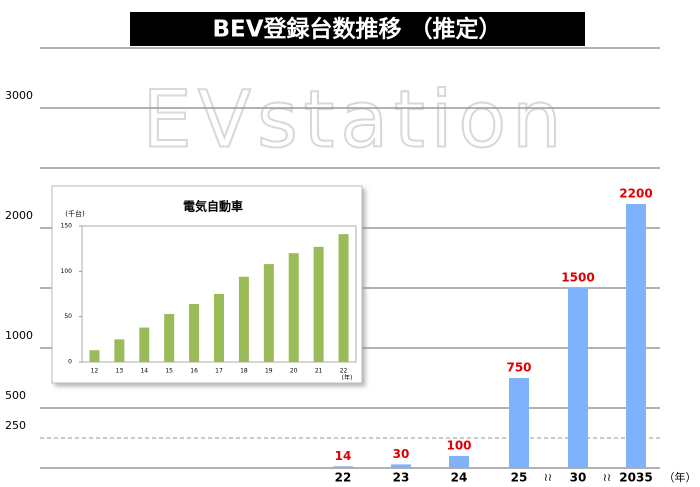  What do you see at coordinates (401, 478) in the screenshot?
I see `x-tick-label: 23` at bounding box center [401, 478].